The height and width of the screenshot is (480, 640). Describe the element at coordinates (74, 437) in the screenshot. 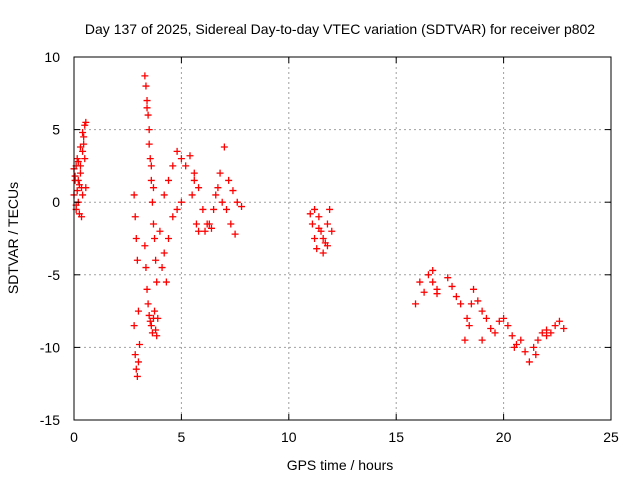

I see `x-tick-label: 0` at that location.